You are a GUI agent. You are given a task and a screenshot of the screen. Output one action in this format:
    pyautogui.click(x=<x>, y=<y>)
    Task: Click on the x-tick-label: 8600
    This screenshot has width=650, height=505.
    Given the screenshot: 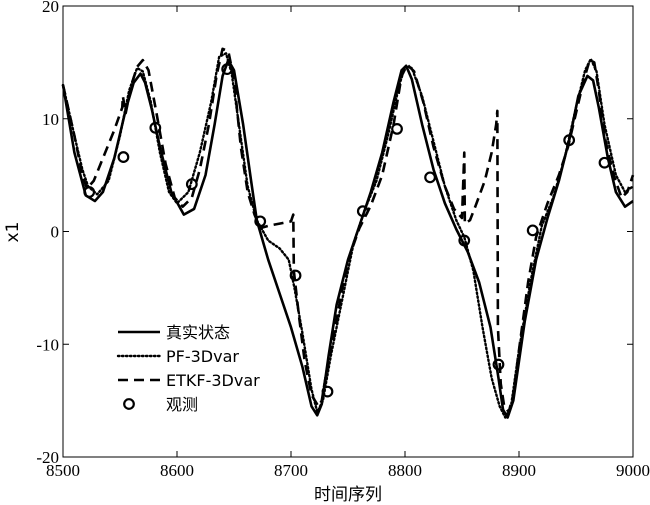 What is the action you would take?
    pyautogui.click(x=177, y=470)
    